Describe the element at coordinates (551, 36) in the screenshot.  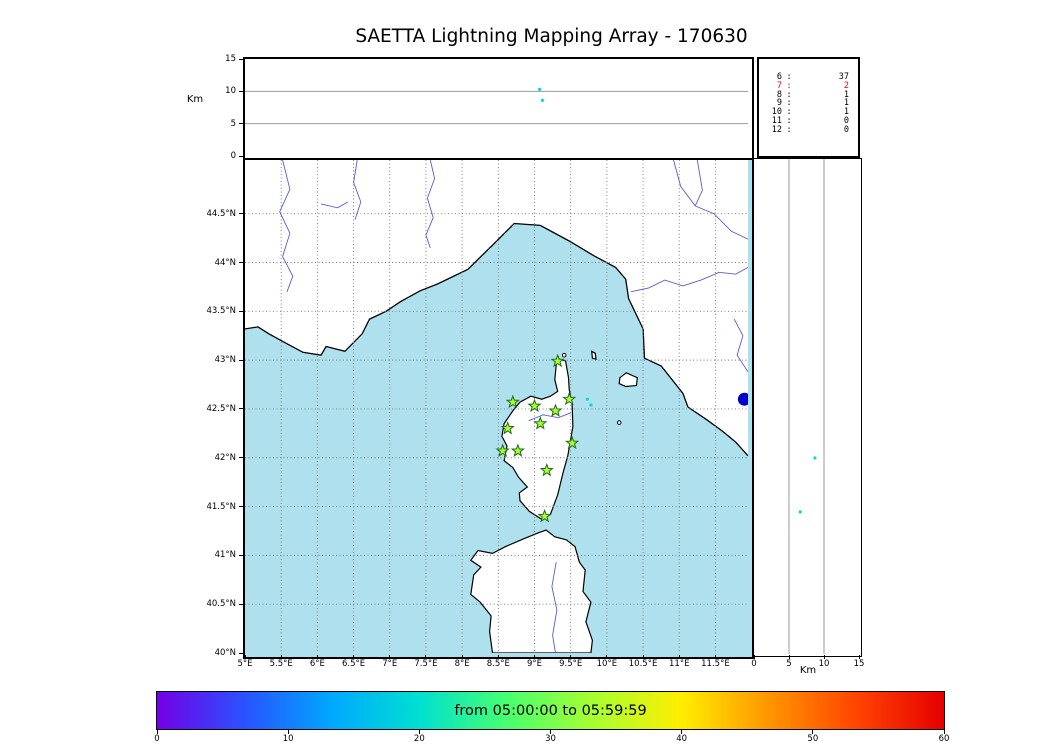
I see `figure-title: SAETTA Lightning Mapping Array - 170630` at that location.